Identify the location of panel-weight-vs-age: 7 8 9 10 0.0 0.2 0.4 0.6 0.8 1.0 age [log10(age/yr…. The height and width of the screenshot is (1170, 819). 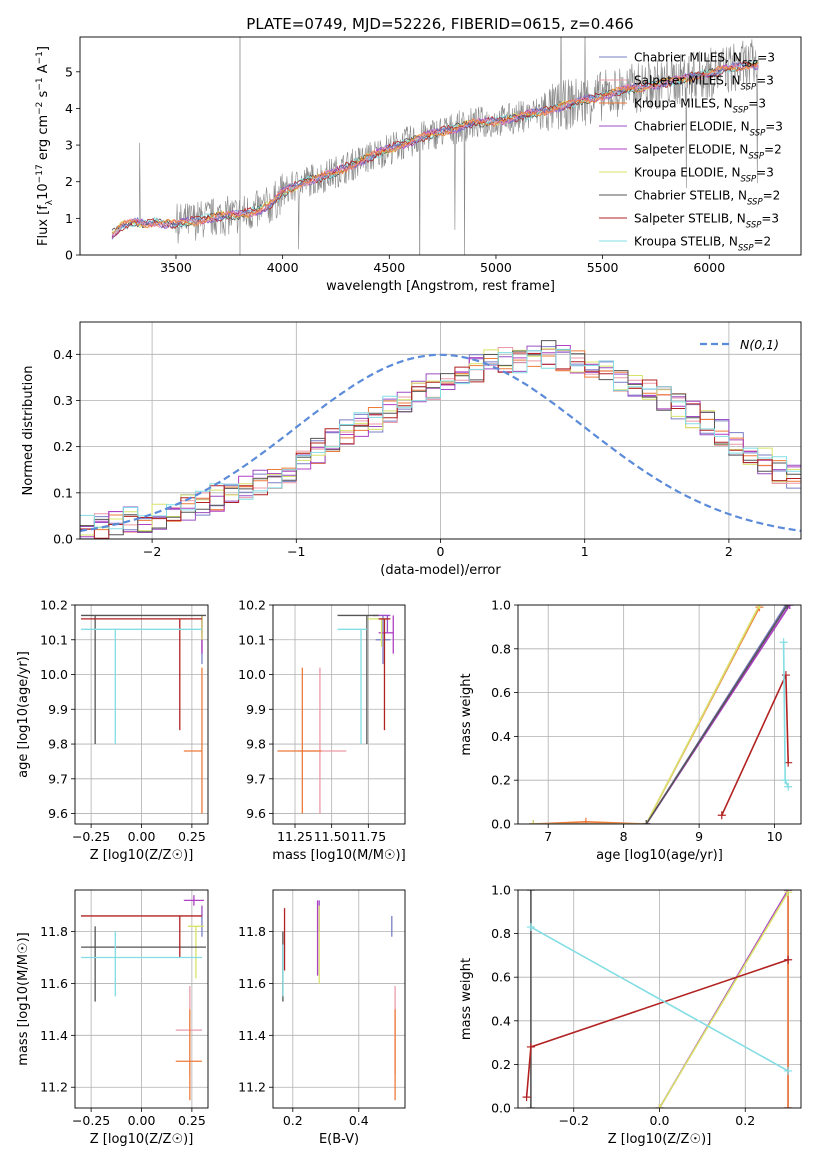
(630, 730).